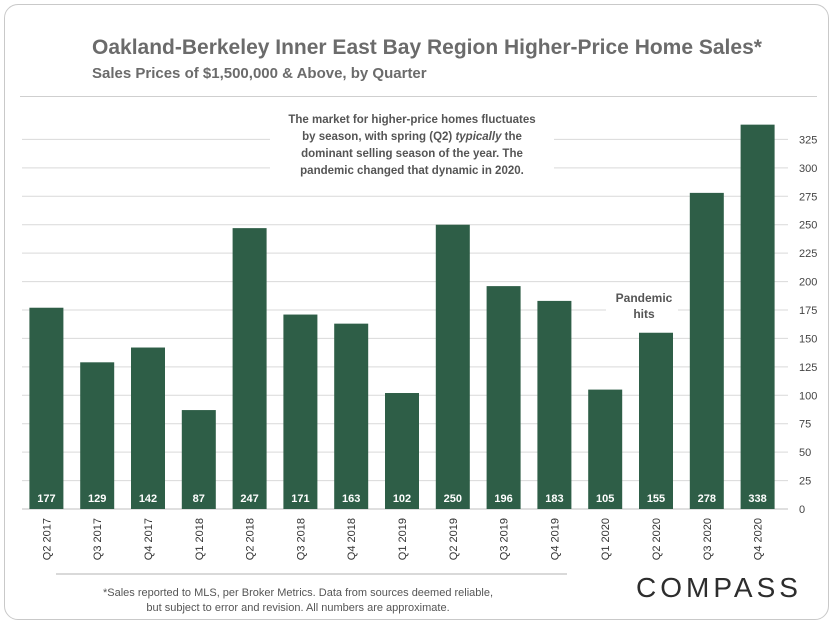 This screenshot has height=628, width=837. Describe the element at coordinates (418, 96) in the screenshot. I see `title-divider` at that location.